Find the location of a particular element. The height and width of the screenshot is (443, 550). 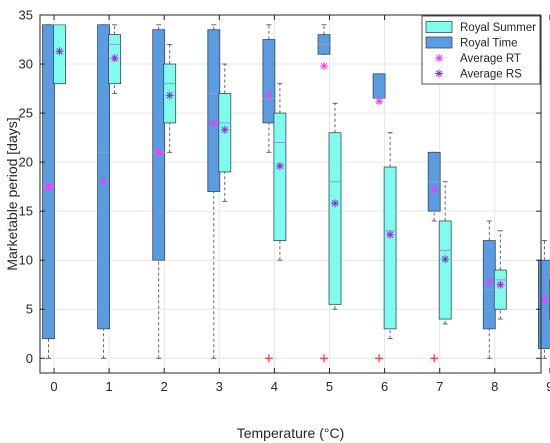

y-tick-label: 30 is located at coordinates (26, 64).